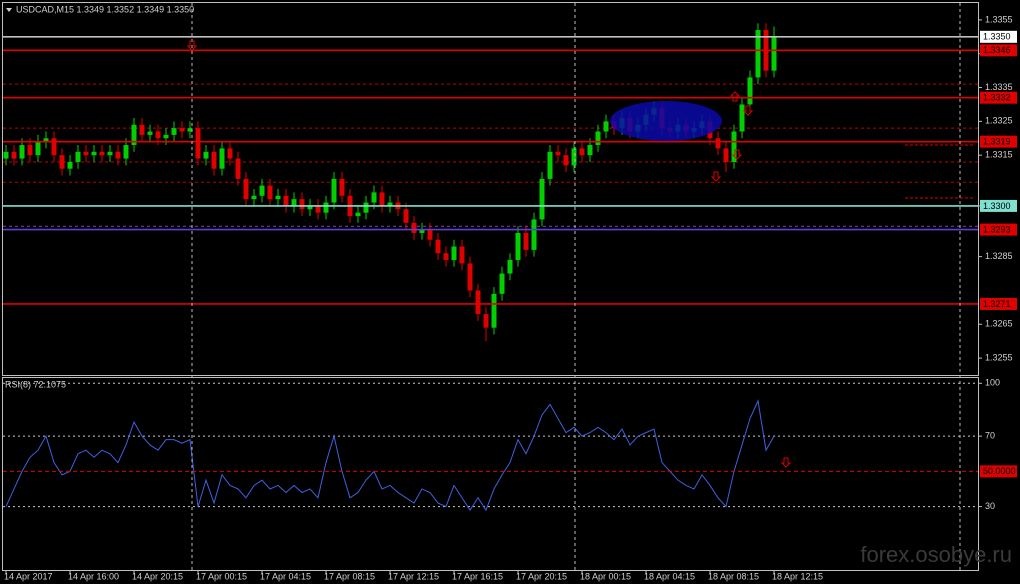 The image size is (1020, 584). What do you see at coordinates (541, 576) in the screenshot?
I see `x-tick-label: 17 Apr 20:15` at bounding box center [541, 576].